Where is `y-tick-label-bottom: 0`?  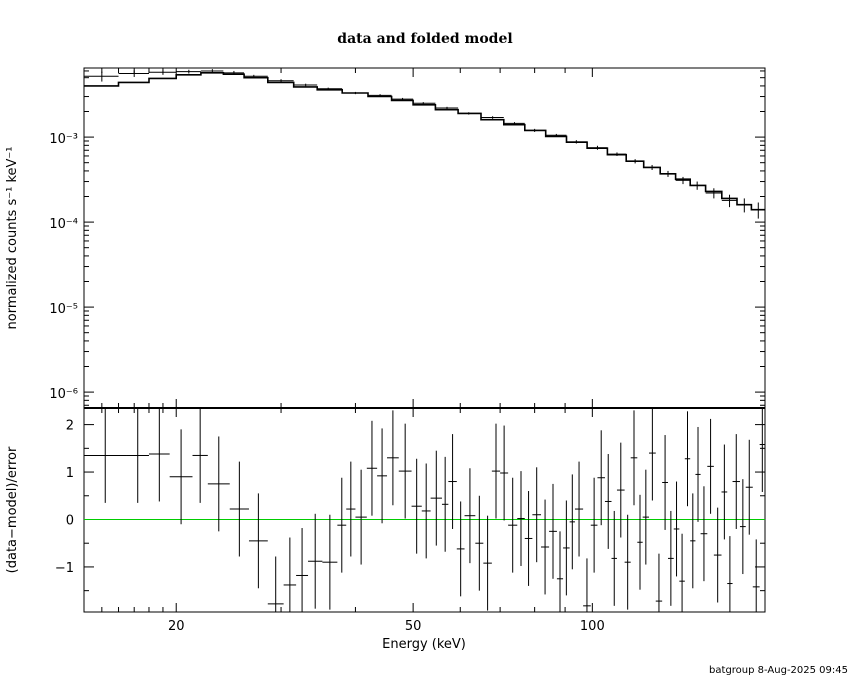 y-tick-label-bottom: 0 is located at coordinates (70, 520).